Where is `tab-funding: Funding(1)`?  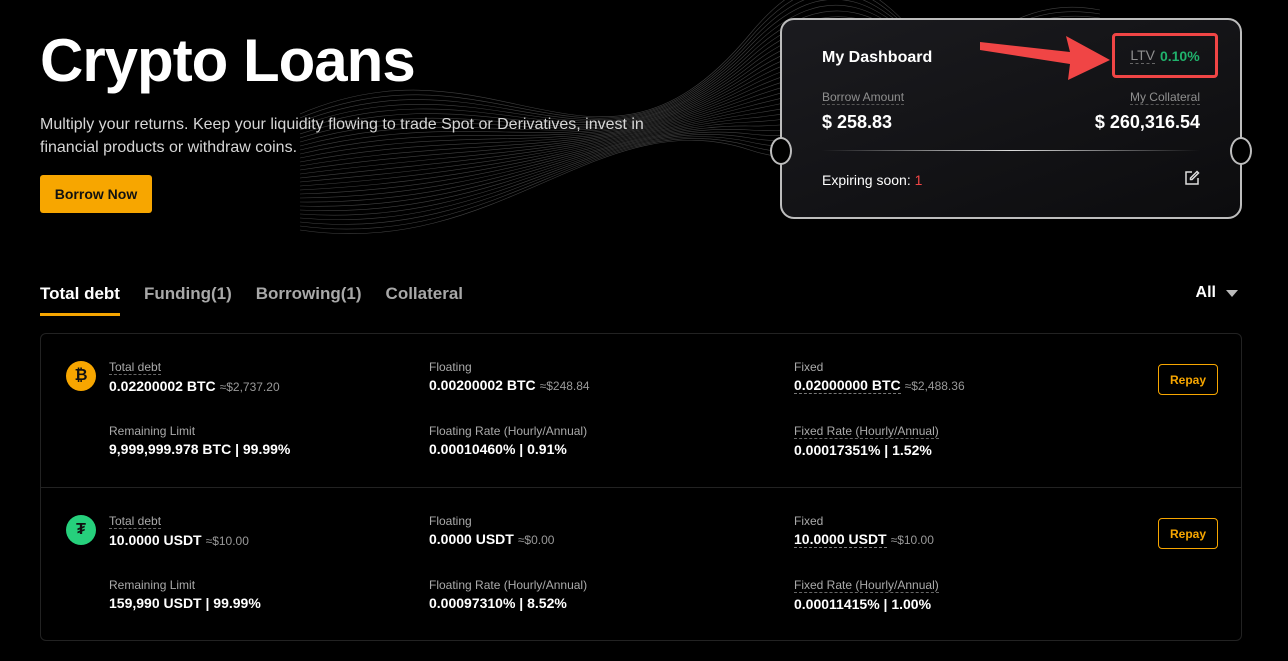 tab-funding: Funding(1) is located at coordinates (187, 293).